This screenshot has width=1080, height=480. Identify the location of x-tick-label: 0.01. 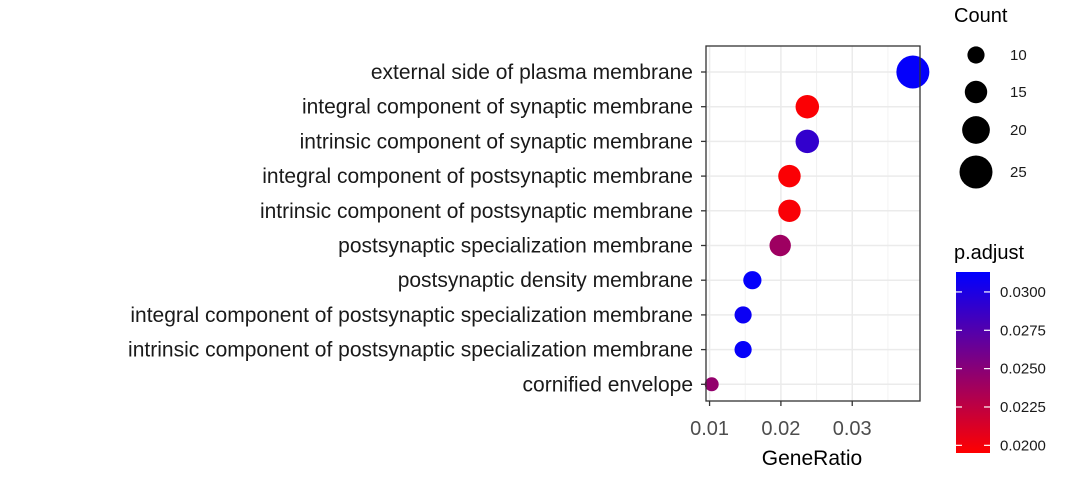
(709, 429).